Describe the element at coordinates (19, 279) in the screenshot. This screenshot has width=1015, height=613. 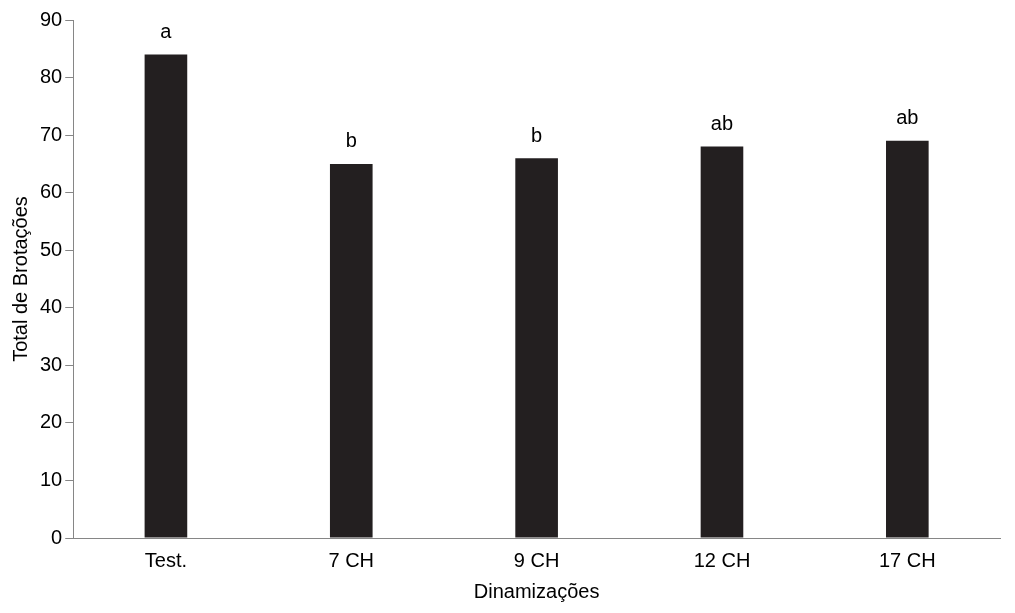
I see `y-axis-title: Total de Brotações` at that location.